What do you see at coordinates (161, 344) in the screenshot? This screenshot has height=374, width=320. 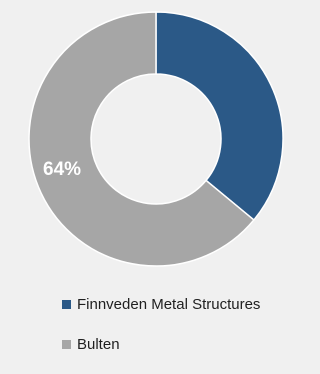 I see `legend-item-bulten: Bulten` at bounding box center [161, 344].